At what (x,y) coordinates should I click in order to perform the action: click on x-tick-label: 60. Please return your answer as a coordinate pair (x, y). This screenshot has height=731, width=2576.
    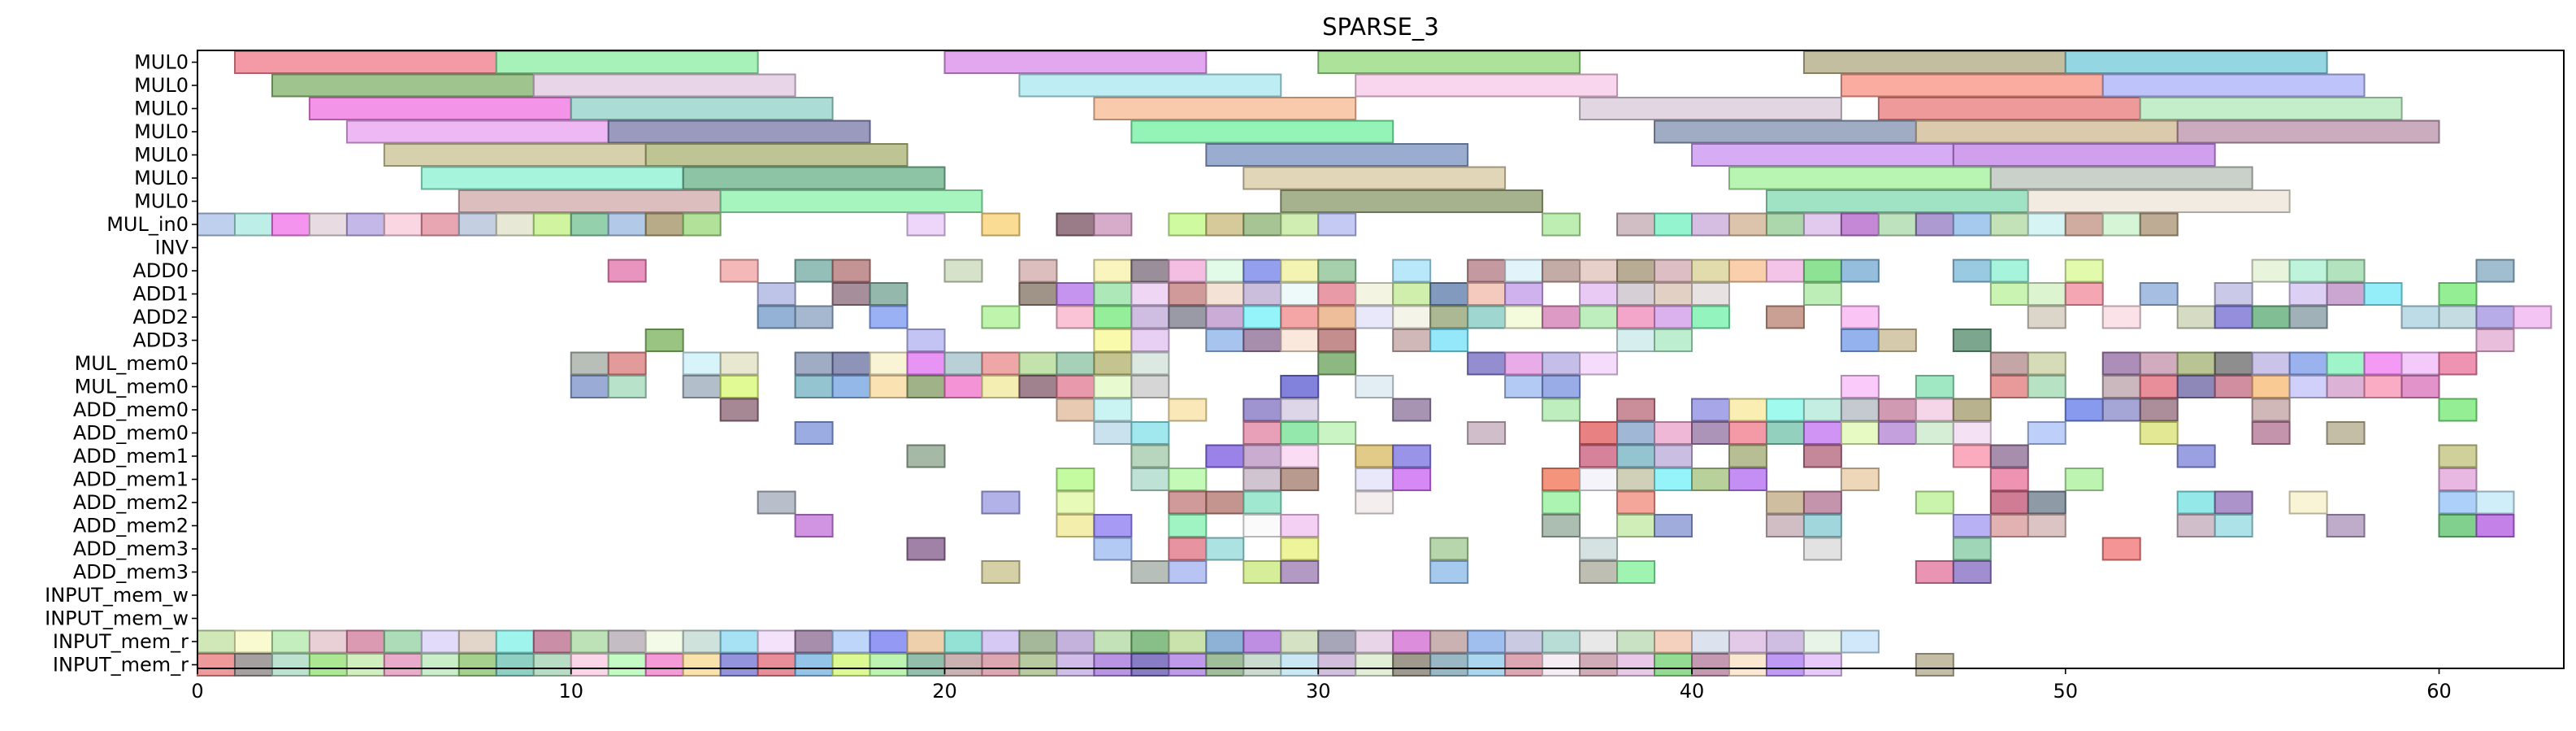
    Looking at the image, I should click on (2439, 691).